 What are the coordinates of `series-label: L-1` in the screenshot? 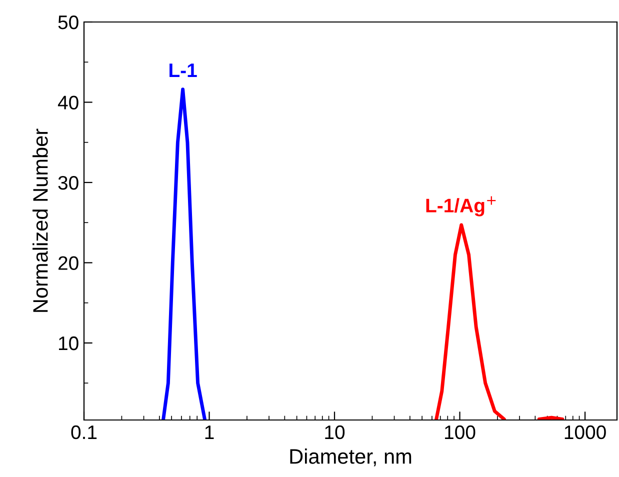 It's located at (183, 71).